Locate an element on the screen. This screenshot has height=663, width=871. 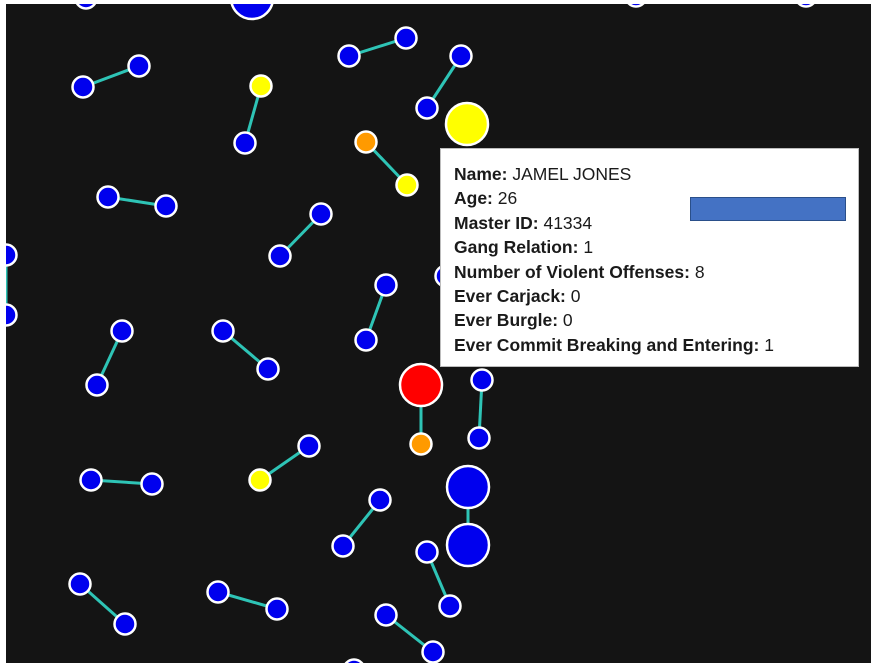
tooltip-carjack-value: 0 is located at coordinates (573, 296).